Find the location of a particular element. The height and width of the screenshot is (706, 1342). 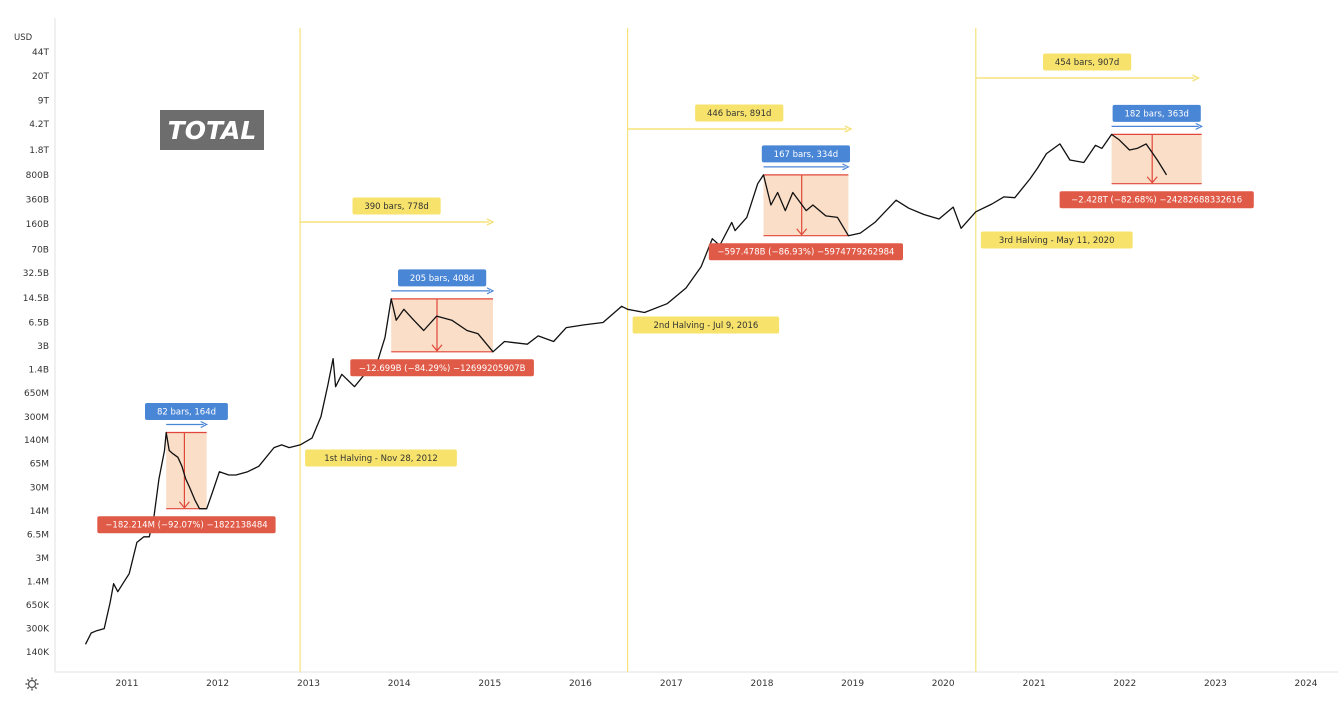

cycle-range-label-text: 446 bars, 891d is located at coordinates (739, 114).